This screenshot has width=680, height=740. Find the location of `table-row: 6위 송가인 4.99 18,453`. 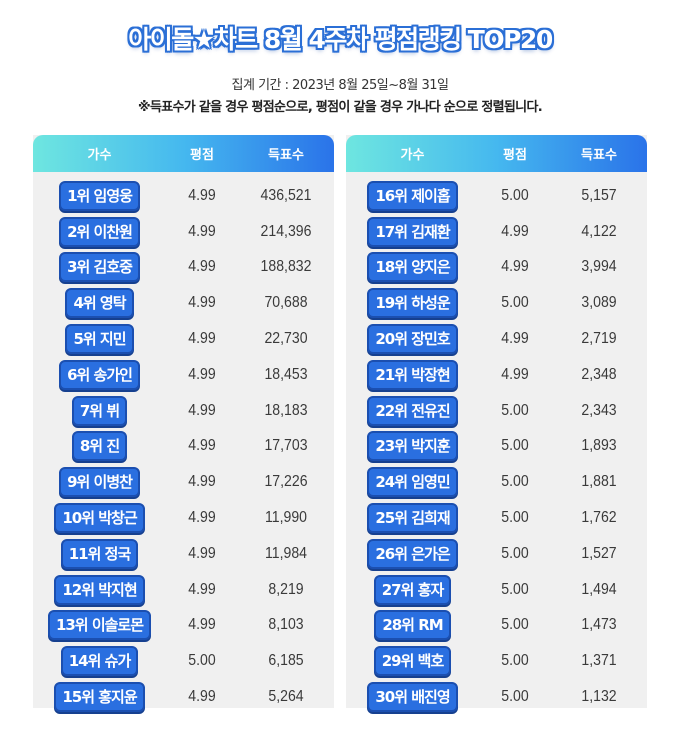

table-row: 6위 송가인 4.99 18,453 is located at coordinates (183, 375).